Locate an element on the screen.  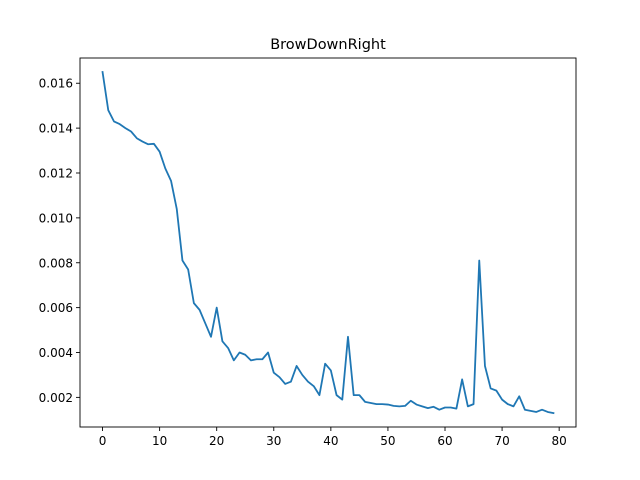
x-tick-label: 0 is located at coordinates (103, 441).